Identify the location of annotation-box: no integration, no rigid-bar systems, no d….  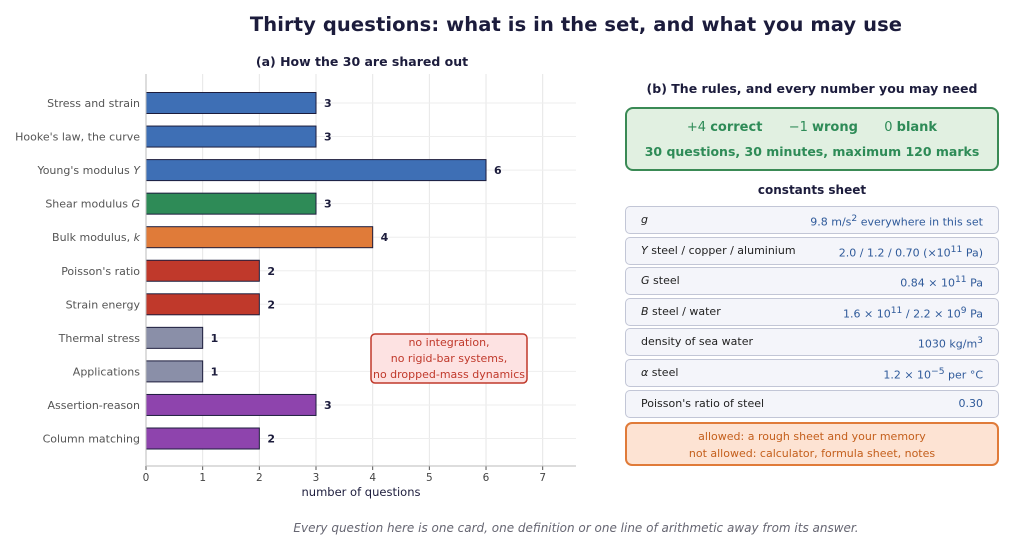
(449, 358).